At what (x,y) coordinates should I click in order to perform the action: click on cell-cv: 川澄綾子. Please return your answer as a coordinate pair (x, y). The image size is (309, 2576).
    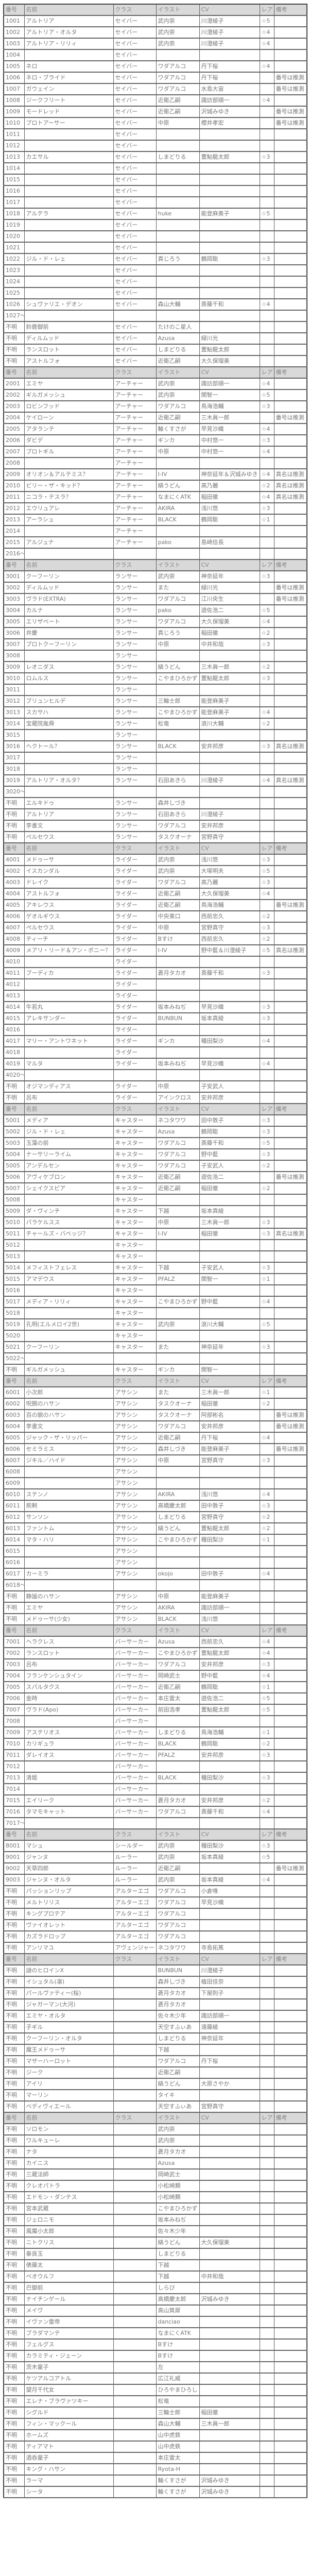
    Looking at the image, I should click on (229, 32).